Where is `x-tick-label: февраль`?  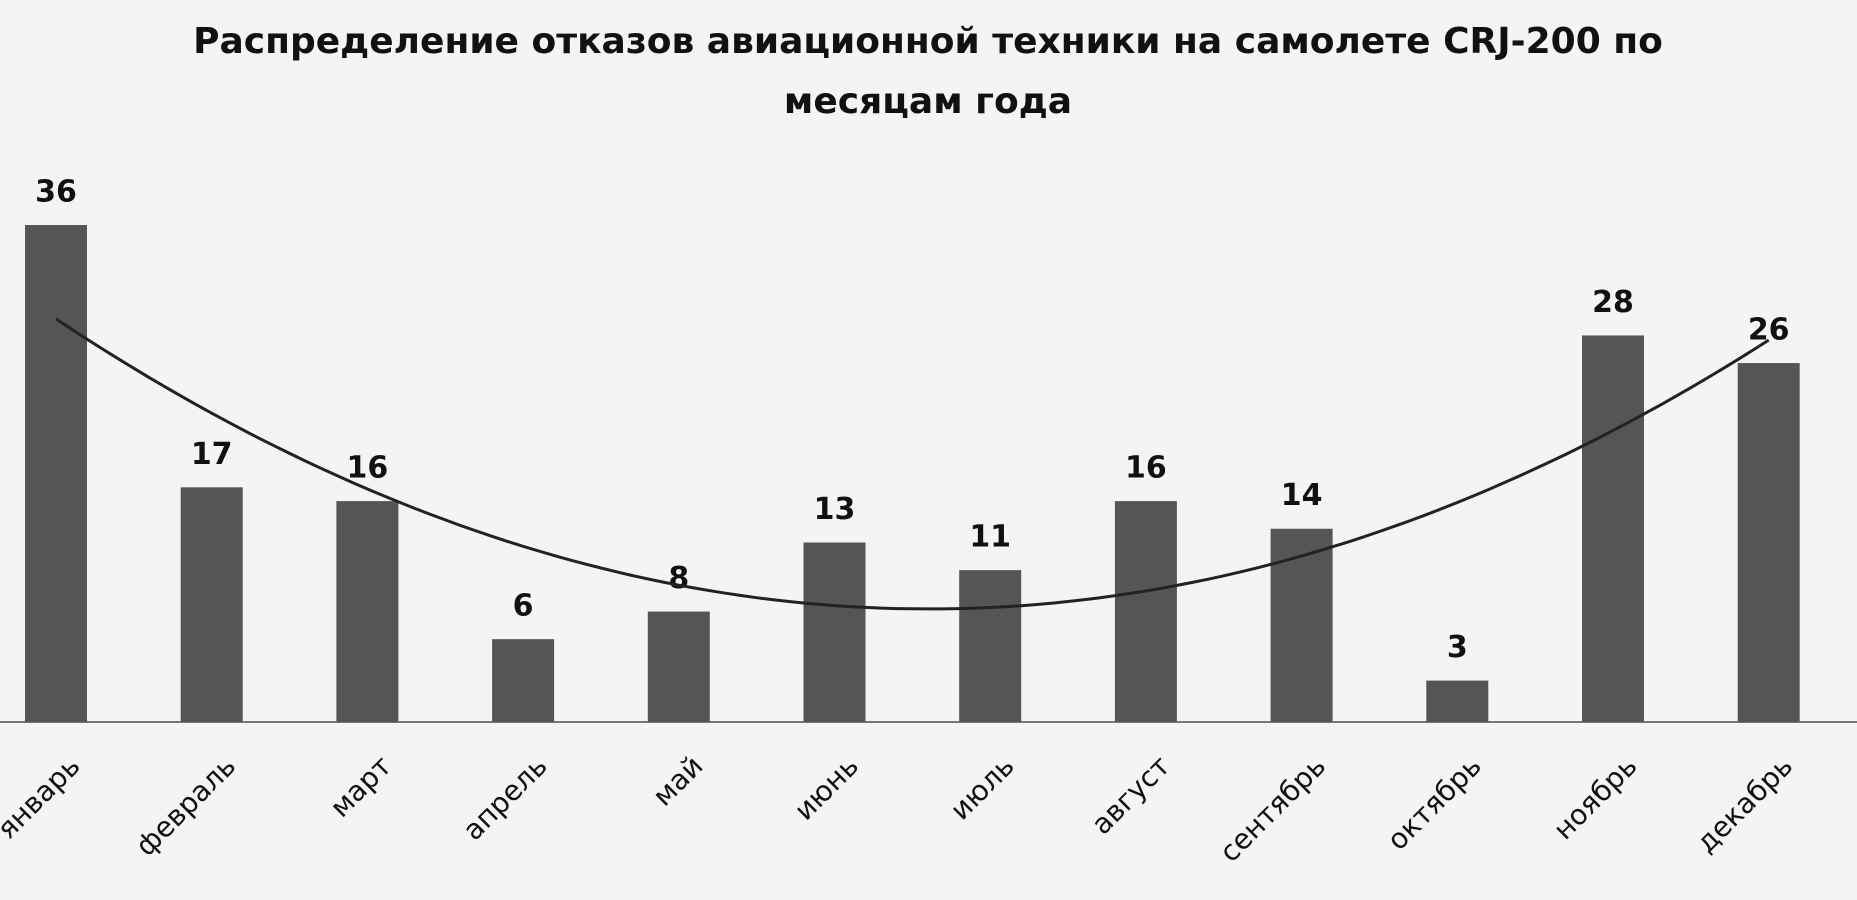
x-tick-label: февраль is located at coordinates (185, 805).